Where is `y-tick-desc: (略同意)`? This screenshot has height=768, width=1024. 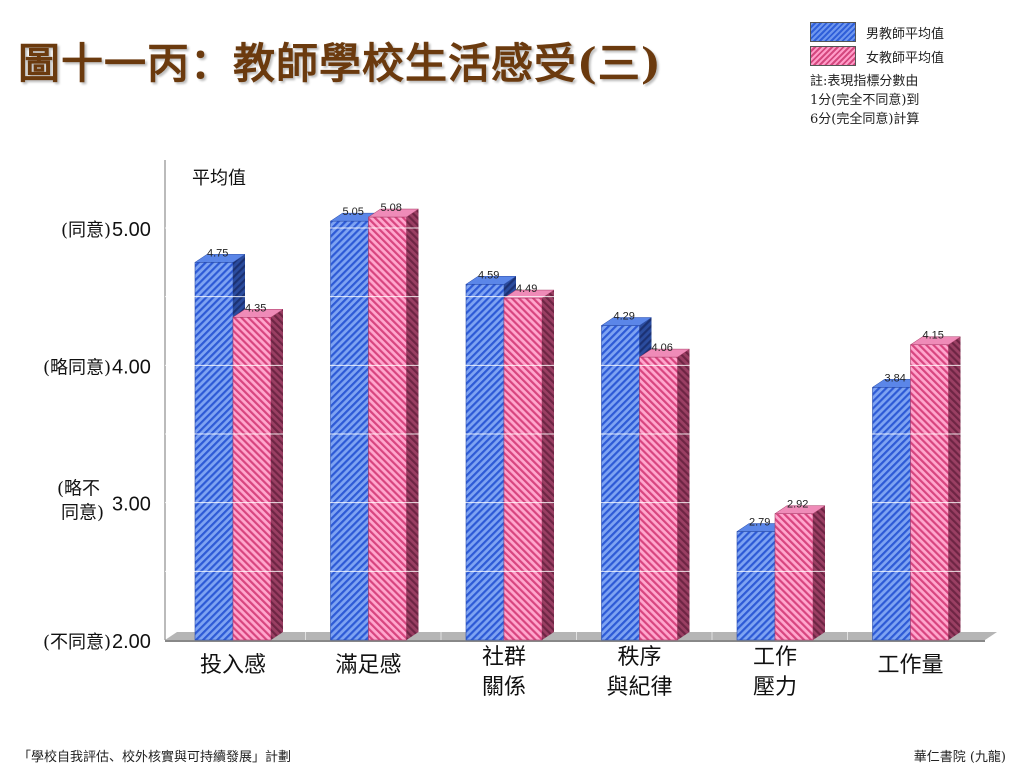
y-tick-desc: (略同意) is located at coordinates (77, 367).